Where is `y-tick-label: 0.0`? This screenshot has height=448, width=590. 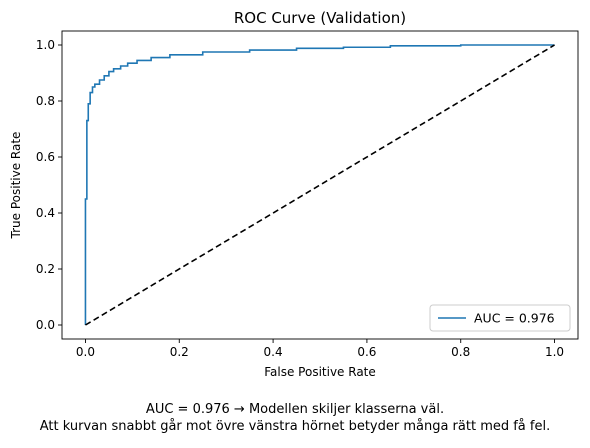 y-tick-label: 0.0 is located at coordinates (45, 325).